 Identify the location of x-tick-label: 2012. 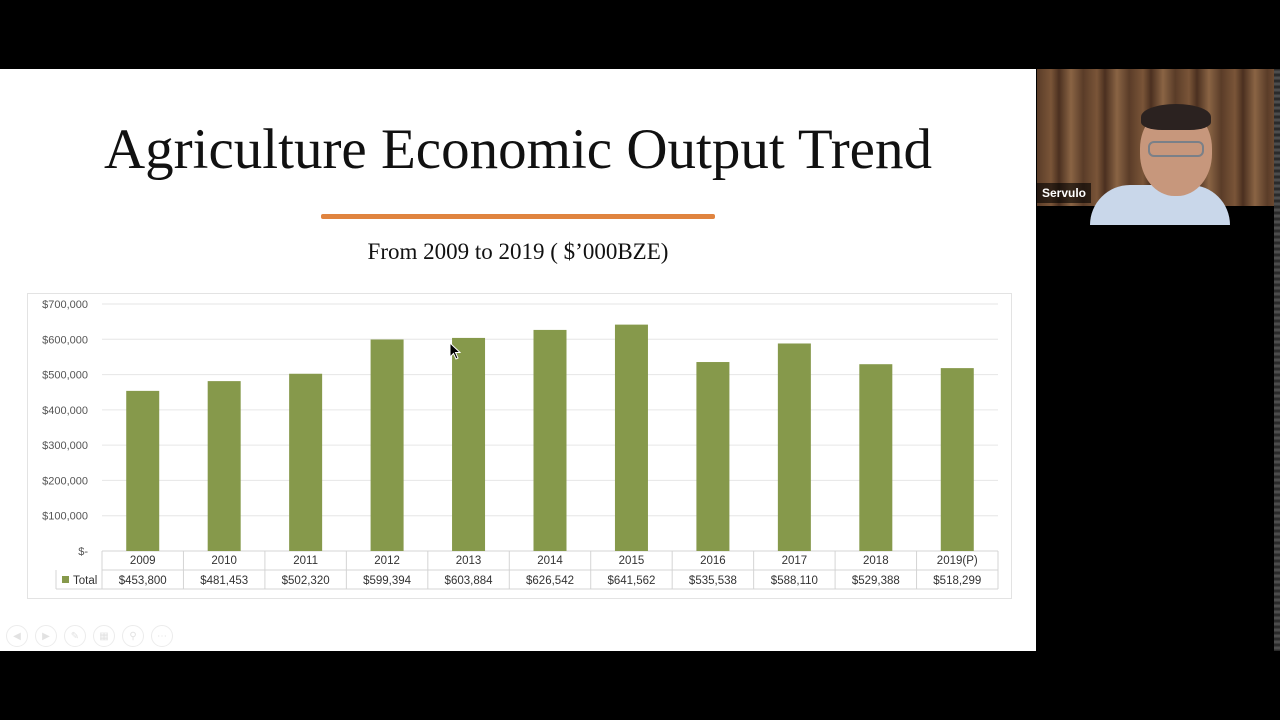
(387, 561).